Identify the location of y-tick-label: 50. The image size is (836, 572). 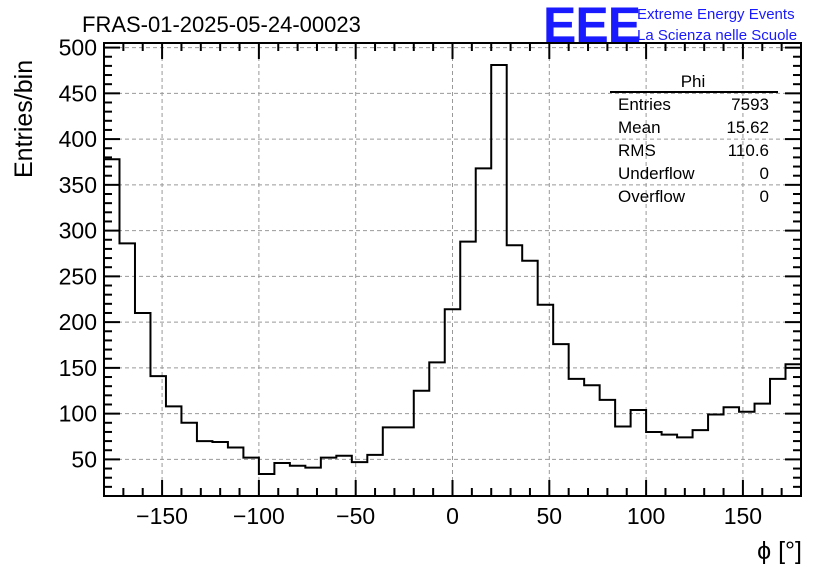
(84, 459).